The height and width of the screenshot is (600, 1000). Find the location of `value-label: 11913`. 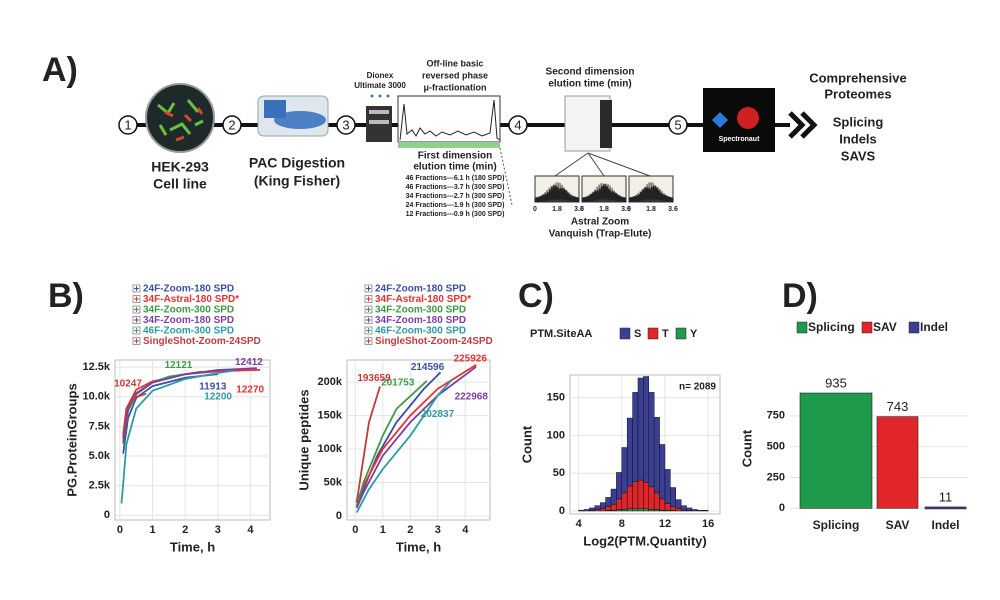

value-label: 11913 is located at coordinates (213, 387).